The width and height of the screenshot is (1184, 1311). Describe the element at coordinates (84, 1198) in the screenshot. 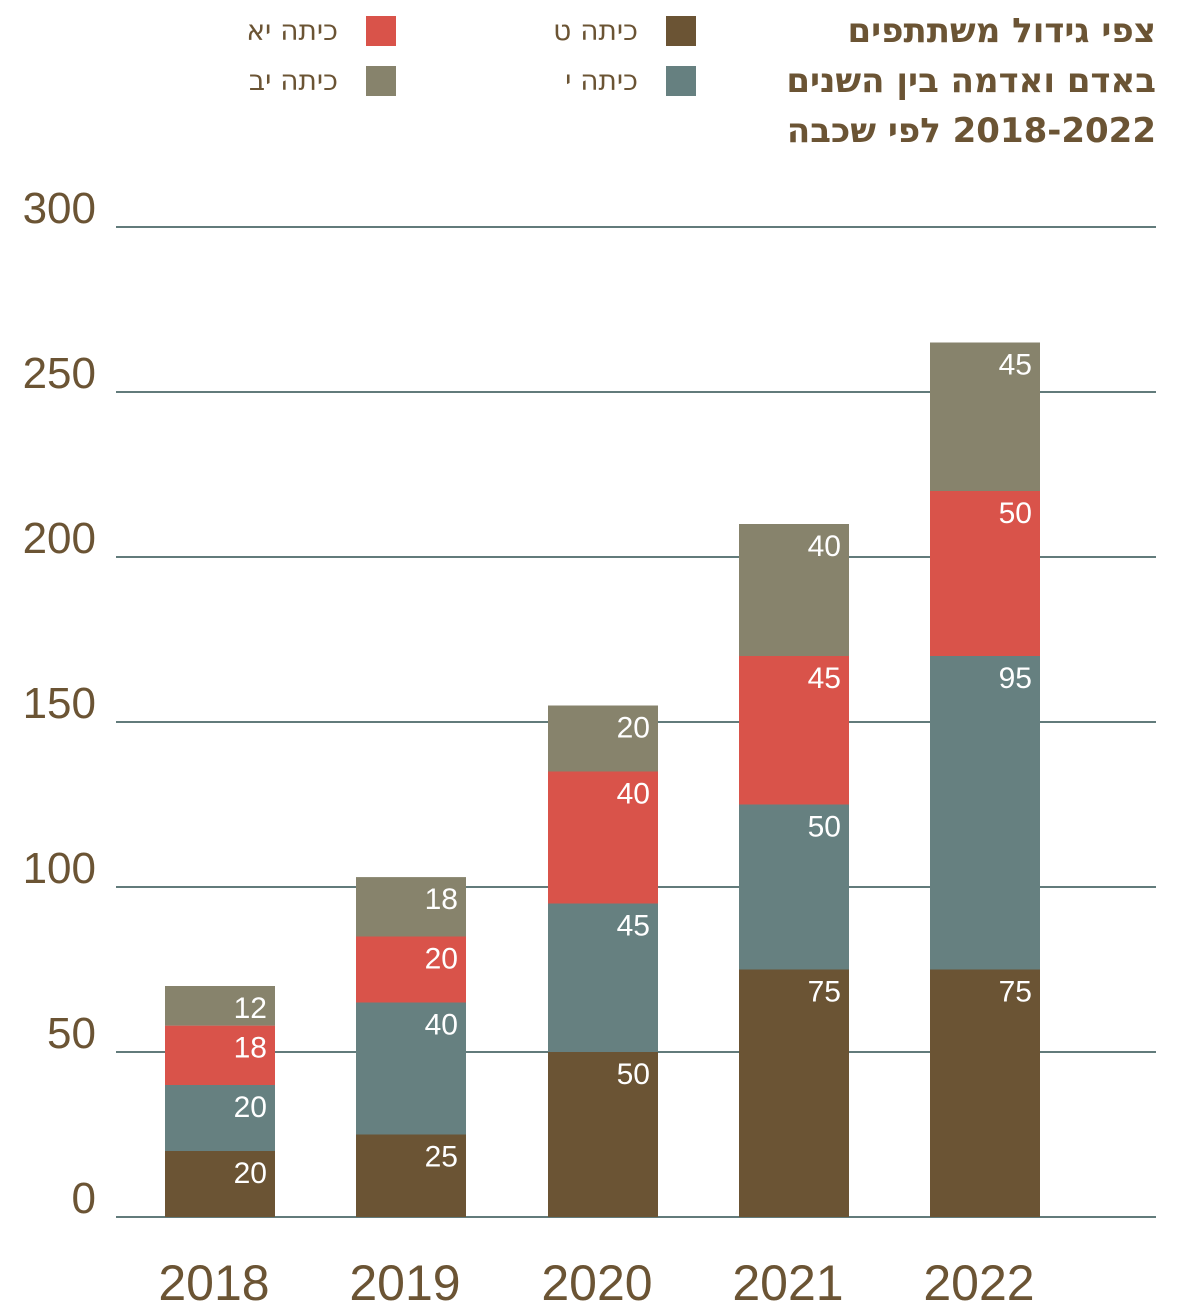

I see `y-tick-label-0: 0` at that location.